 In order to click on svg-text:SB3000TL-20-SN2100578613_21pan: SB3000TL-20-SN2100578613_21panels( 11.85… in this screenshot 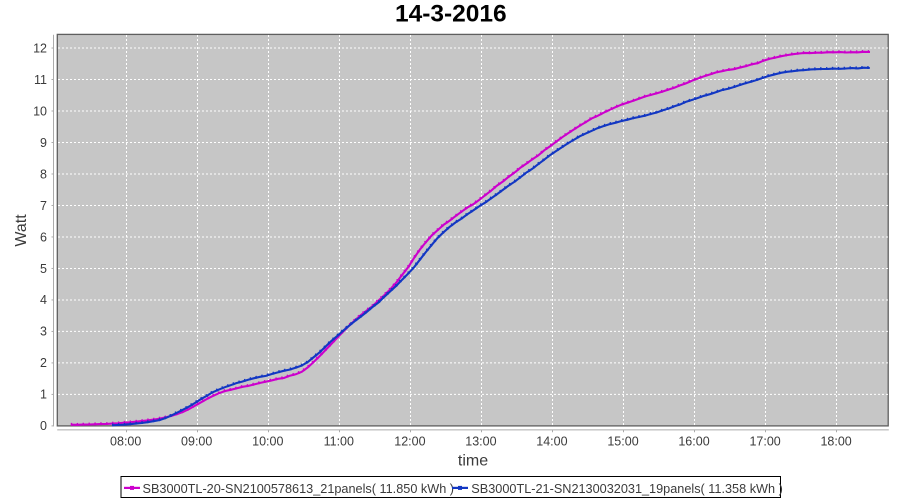, I will do `click(299, 489)`.